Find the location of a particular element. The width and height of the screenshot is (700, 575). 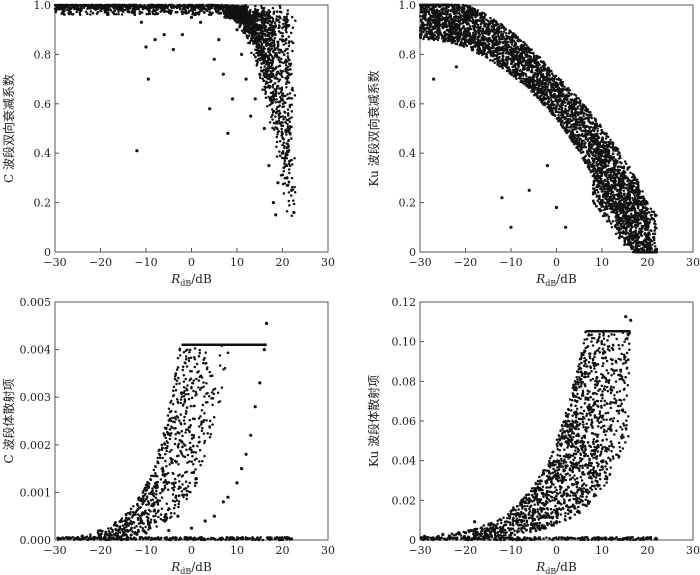

x-tick-label: −30 is located at coordinates (54, 262).